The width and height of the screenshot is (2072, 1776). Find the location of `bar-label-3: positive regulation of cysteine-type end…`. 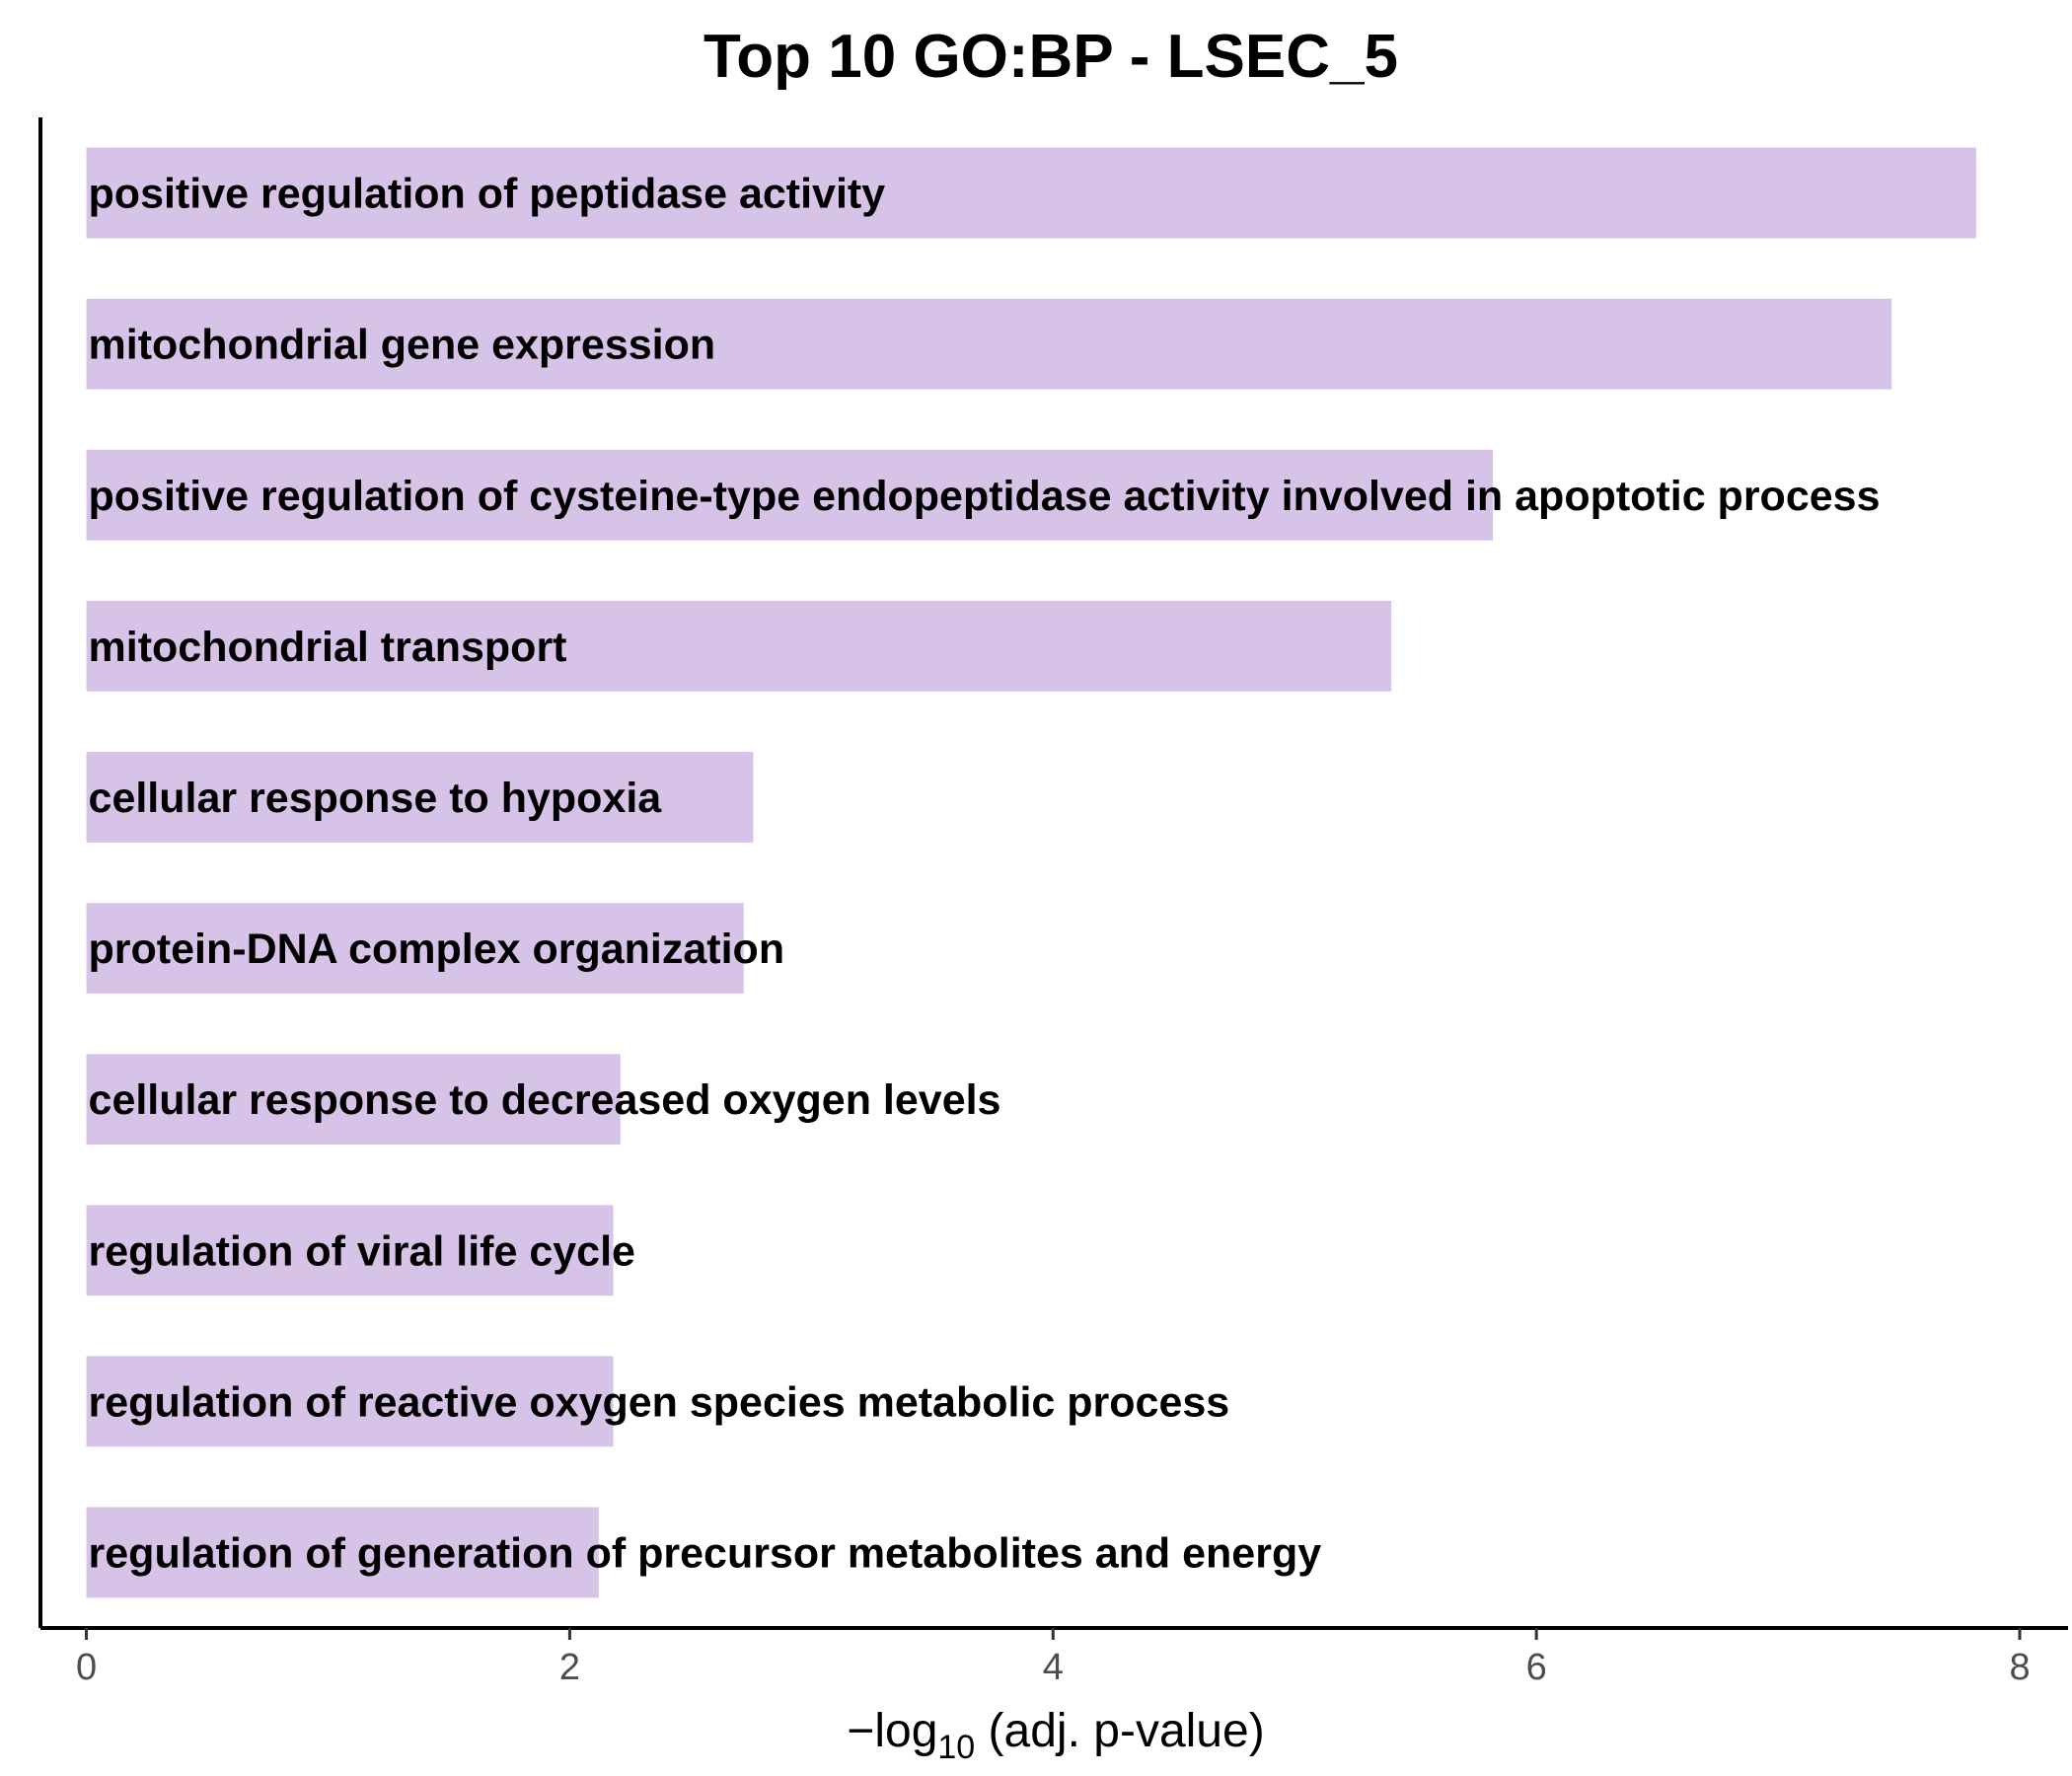

bar-label-3: positive regulation of cysteine-type end… is located at coordinates (985, 497).